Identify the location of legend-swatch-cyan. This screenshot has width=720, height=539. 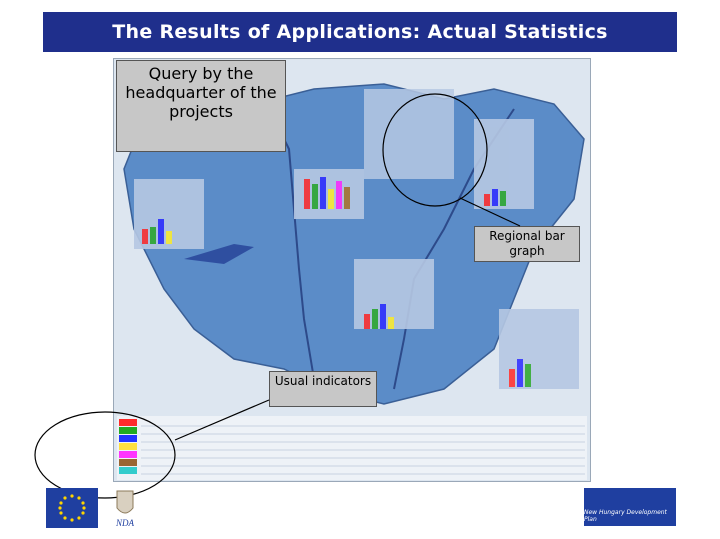
(128, 470).